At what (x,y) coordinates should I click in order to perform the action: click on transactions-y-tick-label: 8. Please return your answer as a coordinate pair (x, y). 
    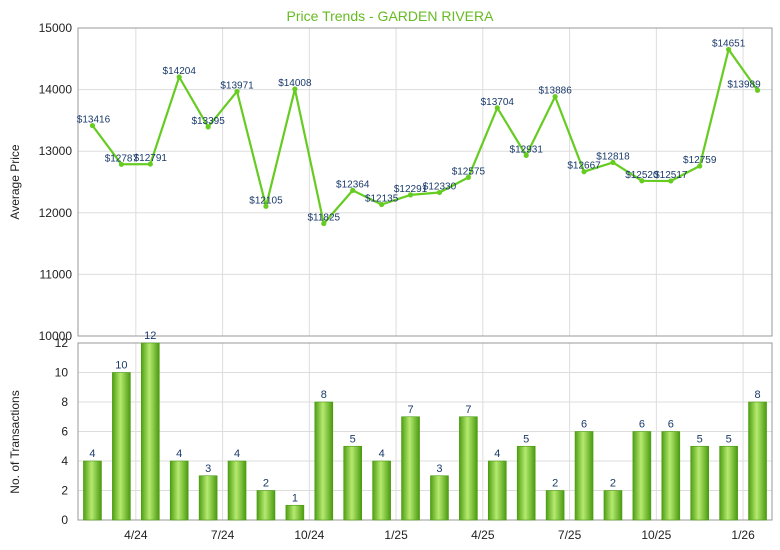
    Looking at the image, I should click on (64, 402).